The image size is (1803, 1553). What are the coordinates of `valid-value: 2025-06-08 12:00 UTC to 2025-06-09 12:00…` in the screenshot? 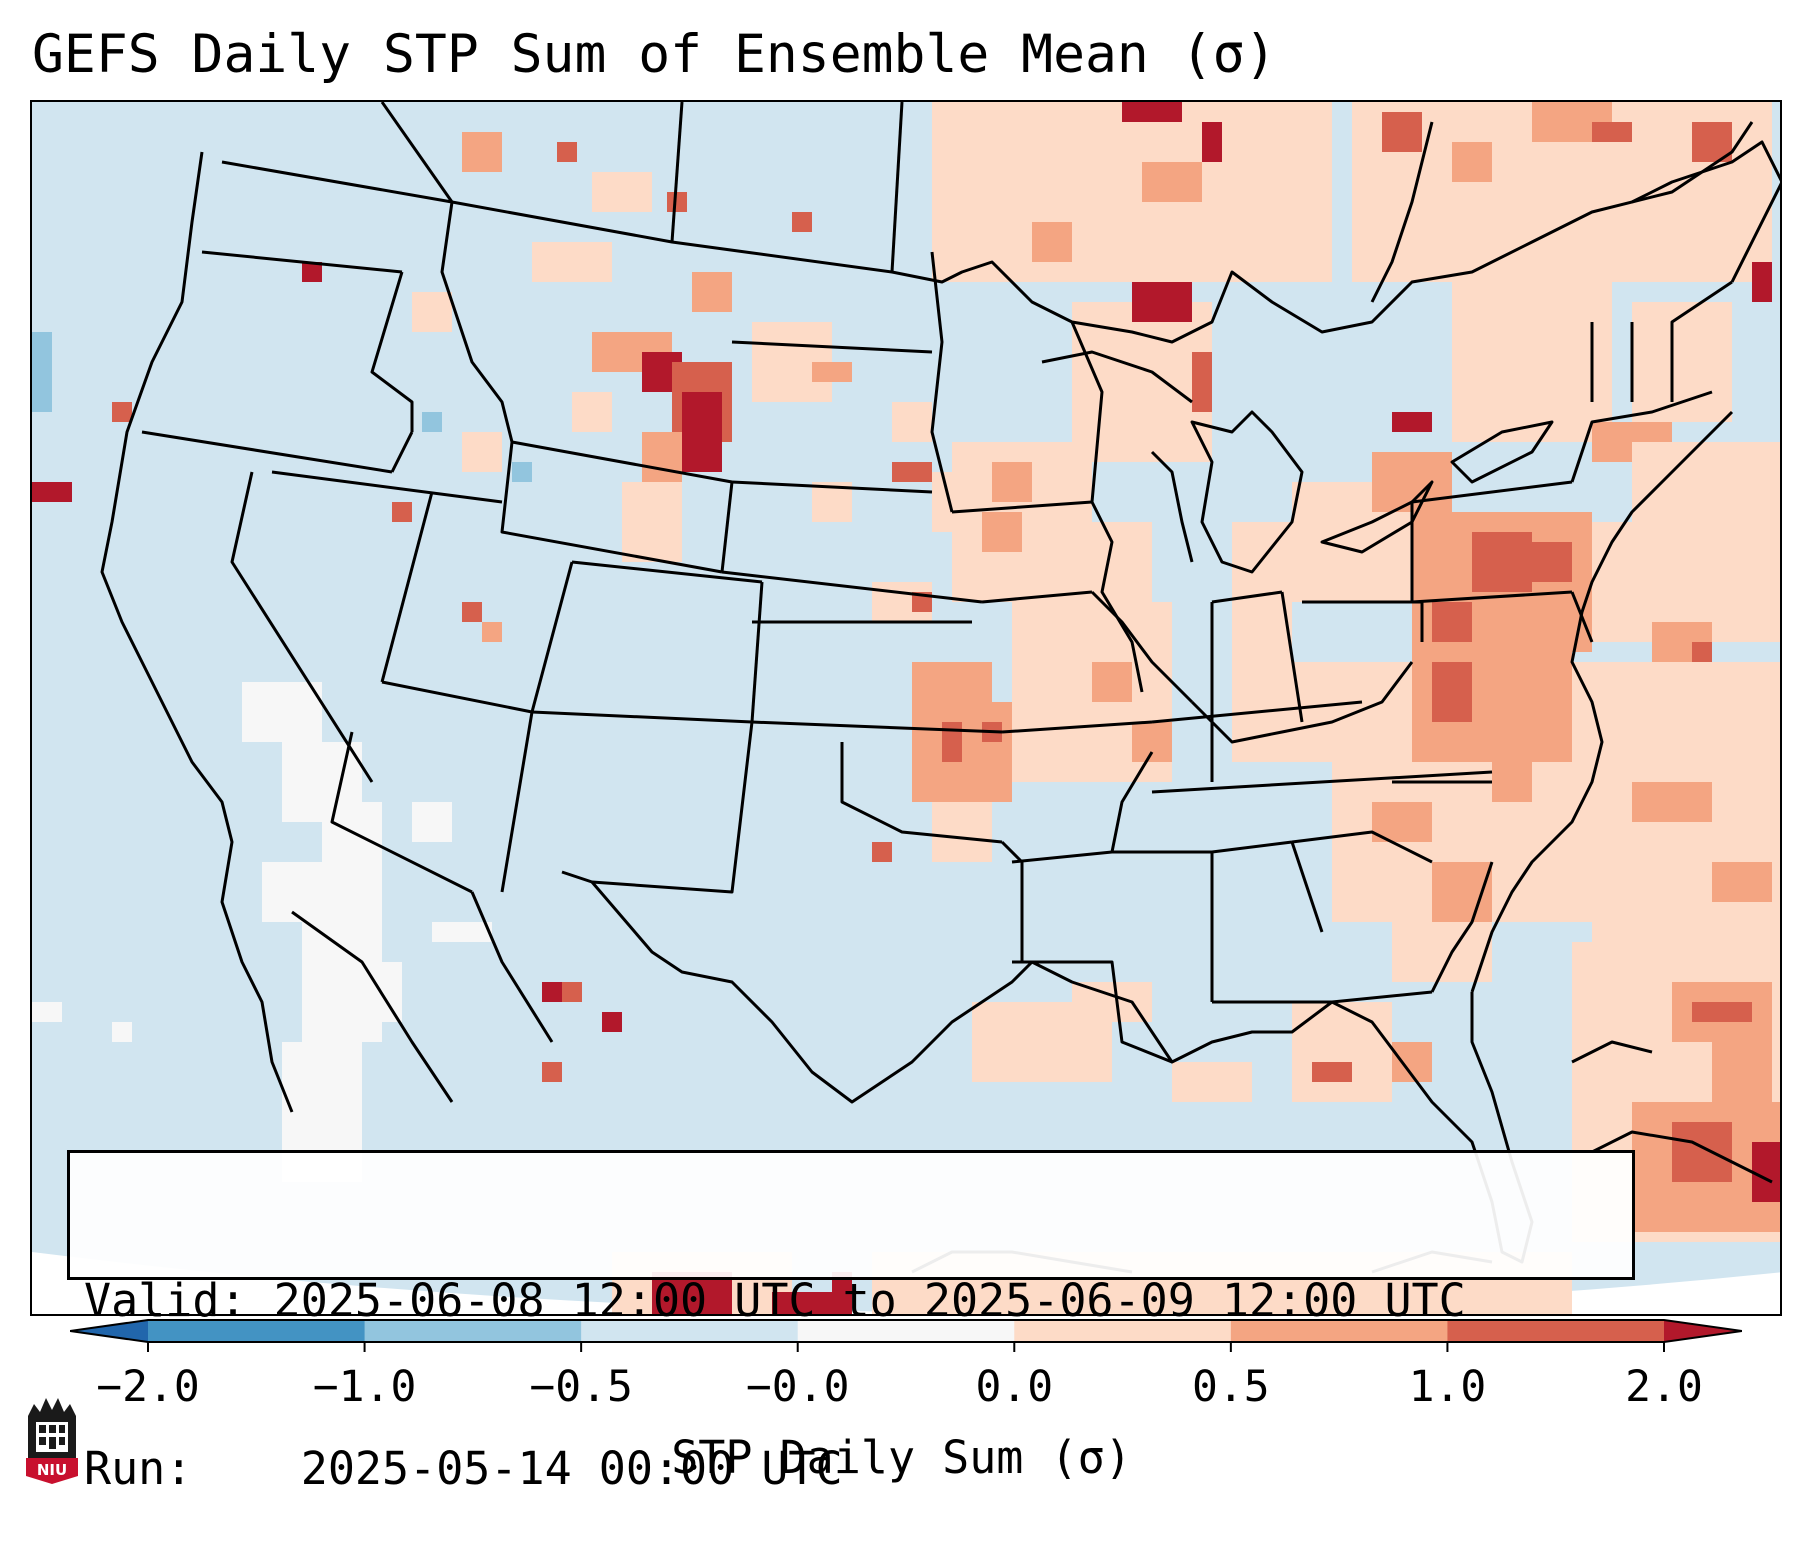 It's located at (869, 1300).